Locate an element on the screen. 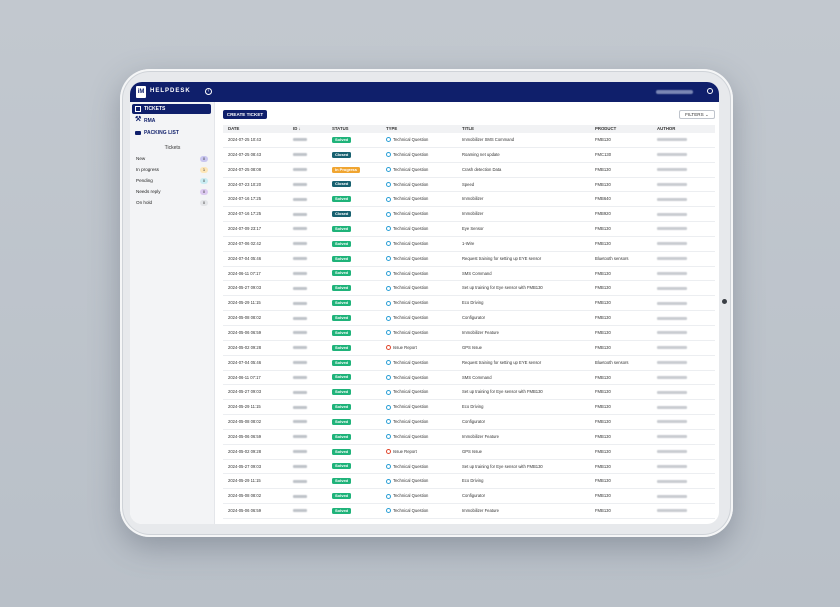  power-icon is located at coordinates (710, 91).